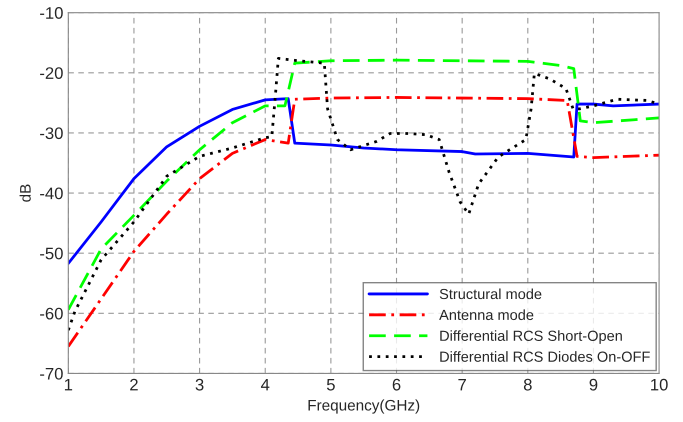 The height and width of the screenshot is (422, 683). I want to click on x-tick-label: 7, so click(462, 384).